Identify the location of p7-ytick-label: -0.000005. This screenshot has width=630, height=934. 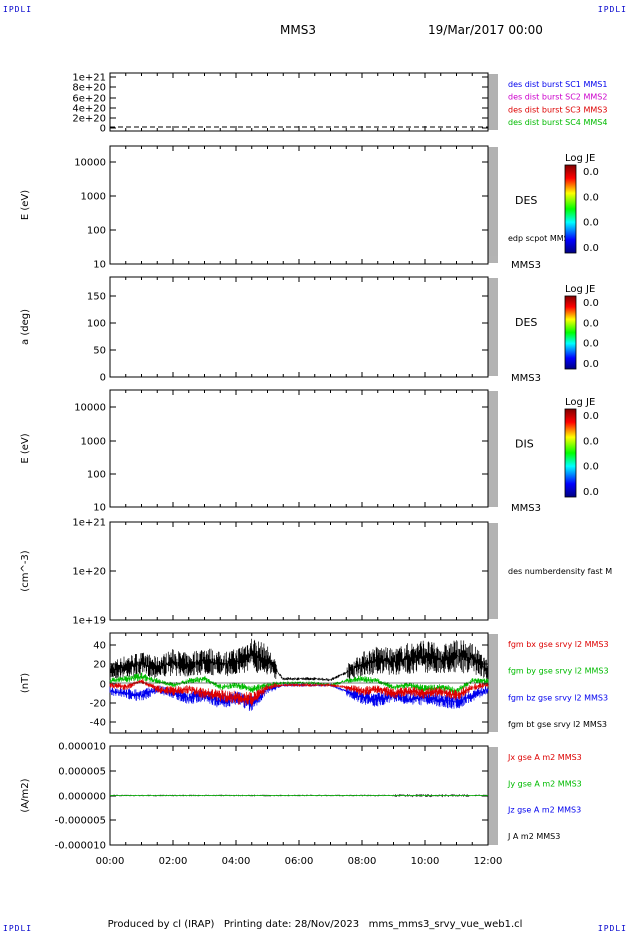
(80, 821).